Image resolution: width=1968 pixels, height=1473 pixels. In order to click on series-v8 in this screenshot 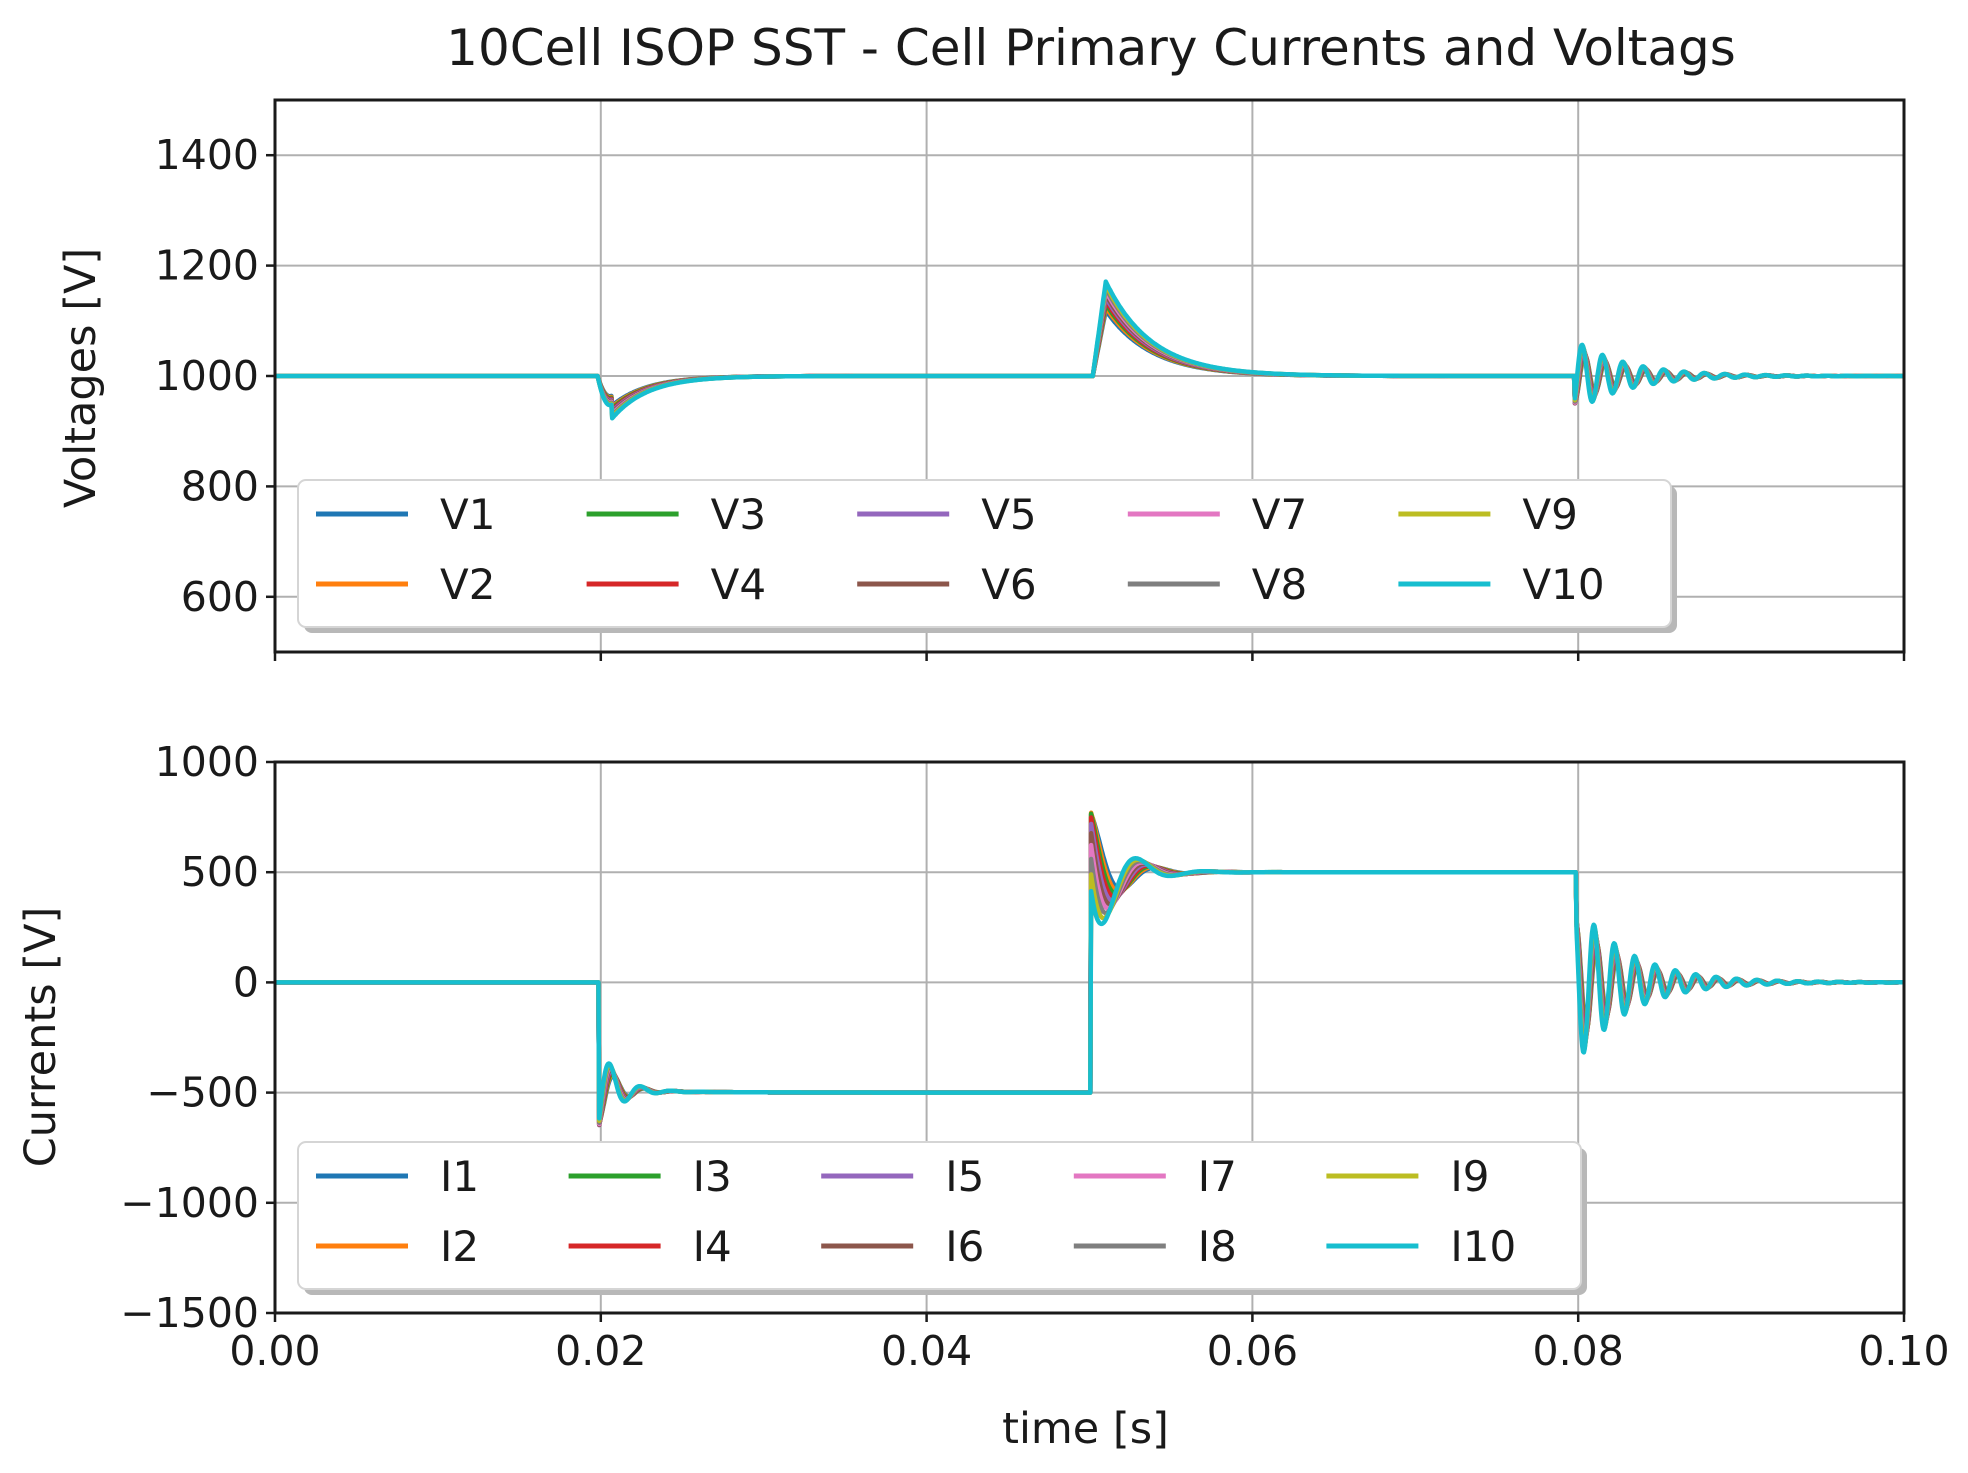, I will do `click(1089, 351)`.